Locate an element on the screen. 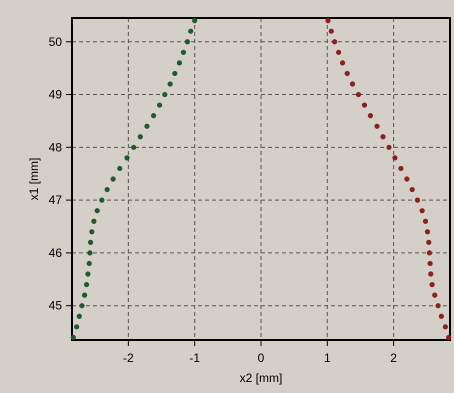  y-tick-label: 47 is located at coordinates (56, 200).